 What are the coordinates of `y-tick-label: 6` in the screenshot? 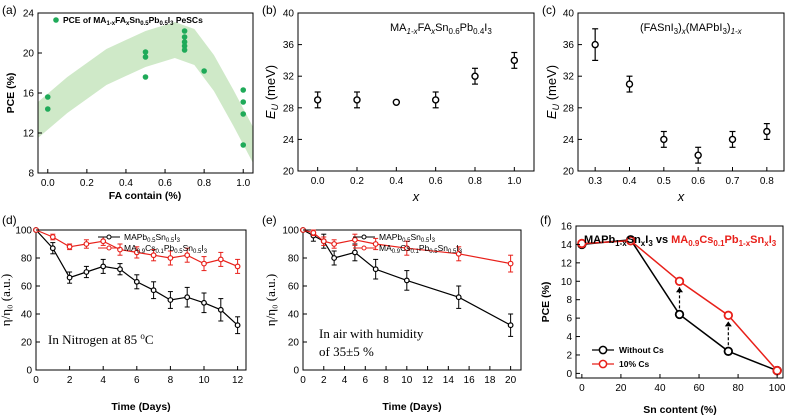 It's located at (569, 319).